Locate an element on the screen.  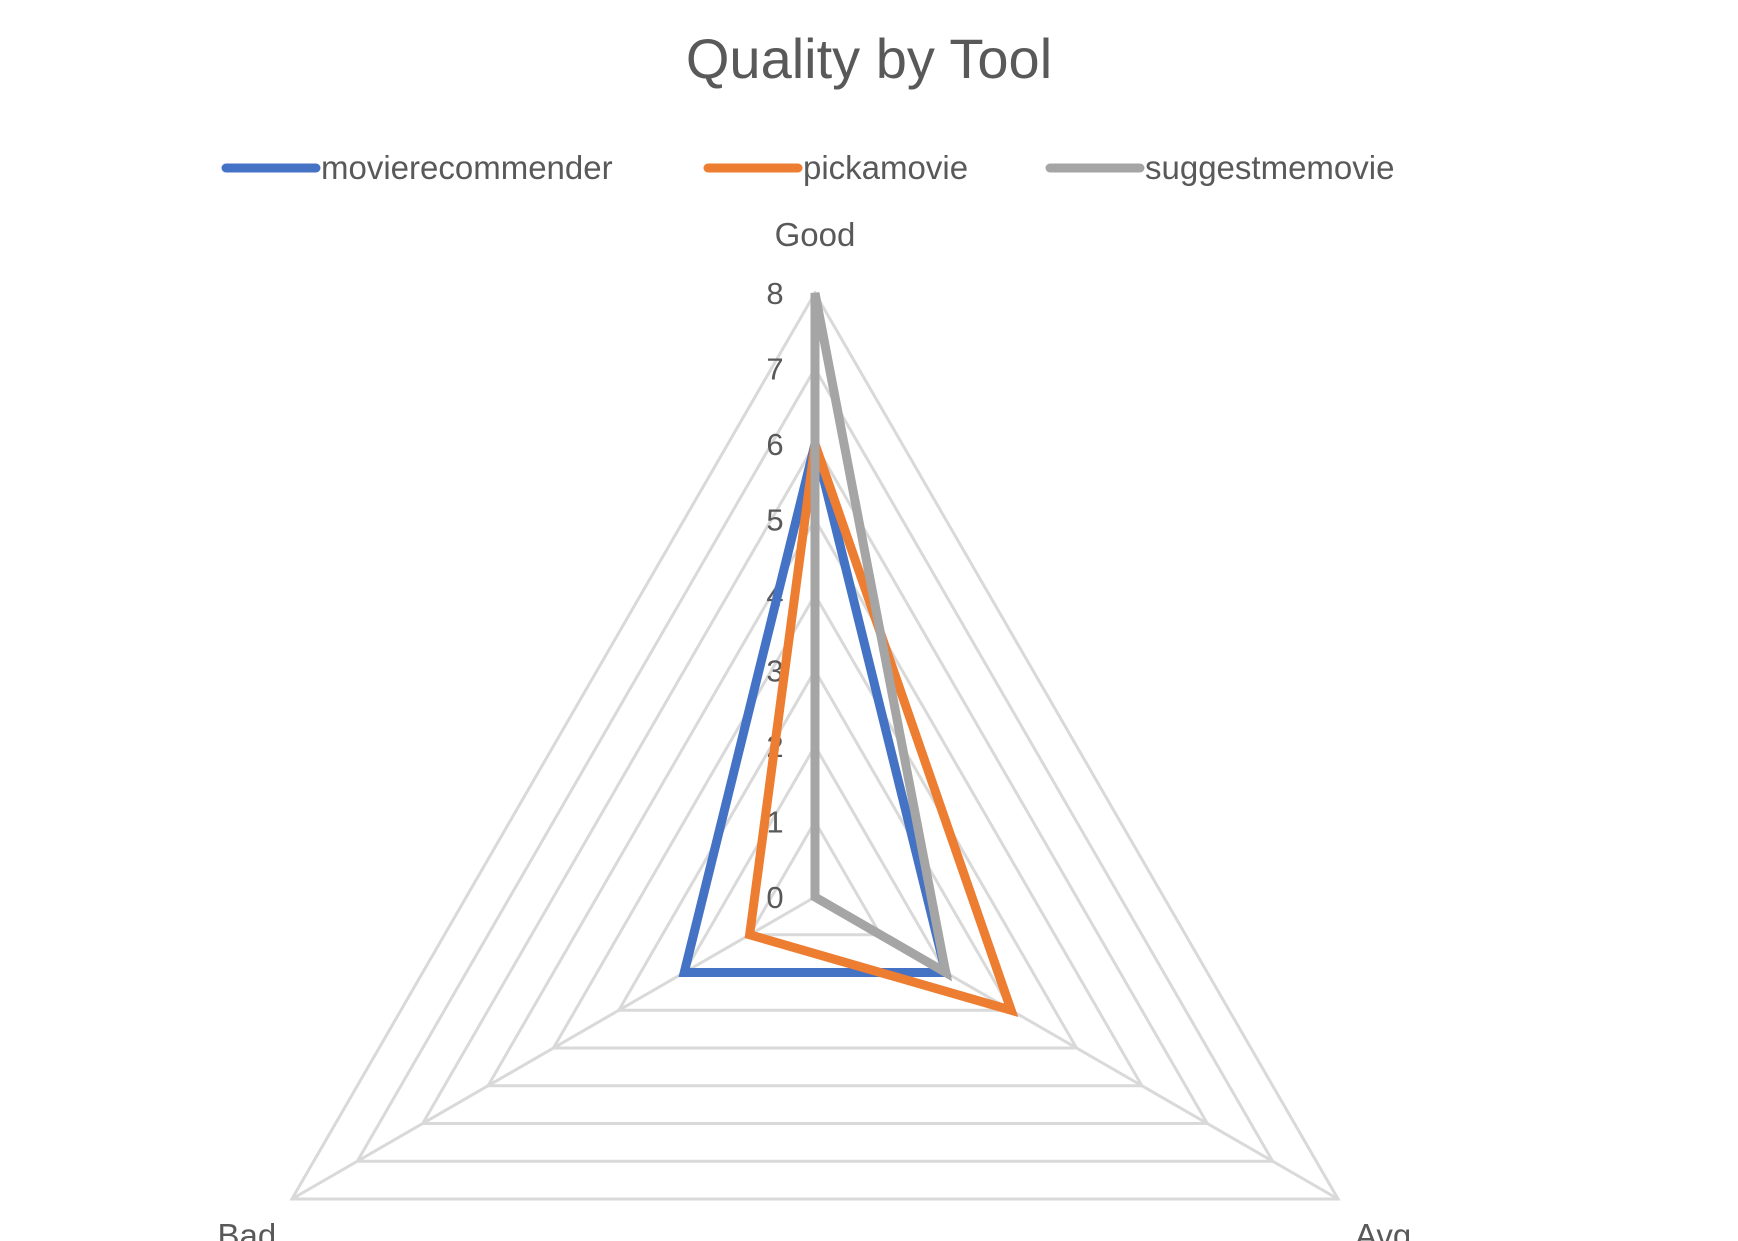
series-line-movierecommender is located at coordinates (815, 709).